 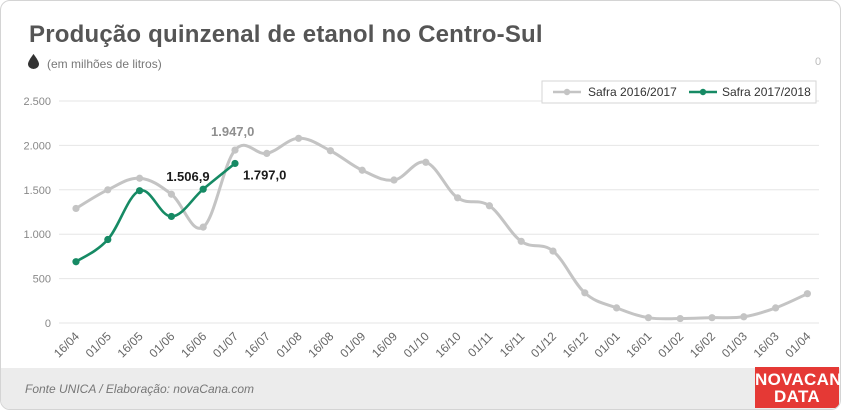 I want to click on y-tick-label: 2.000, so click(x=37, y=146).